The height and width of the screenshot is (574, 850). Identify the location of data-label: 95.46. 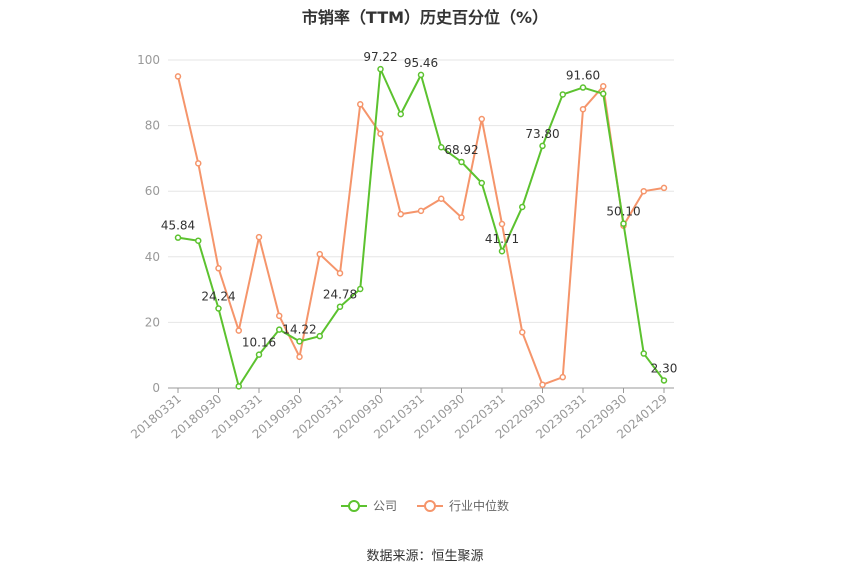
(421, 63).